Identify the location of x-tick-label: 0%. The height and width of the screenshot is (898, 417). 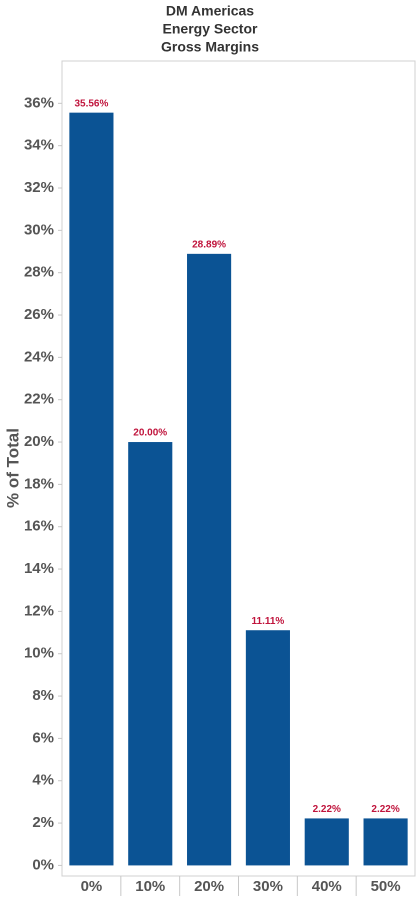
(92, 886).